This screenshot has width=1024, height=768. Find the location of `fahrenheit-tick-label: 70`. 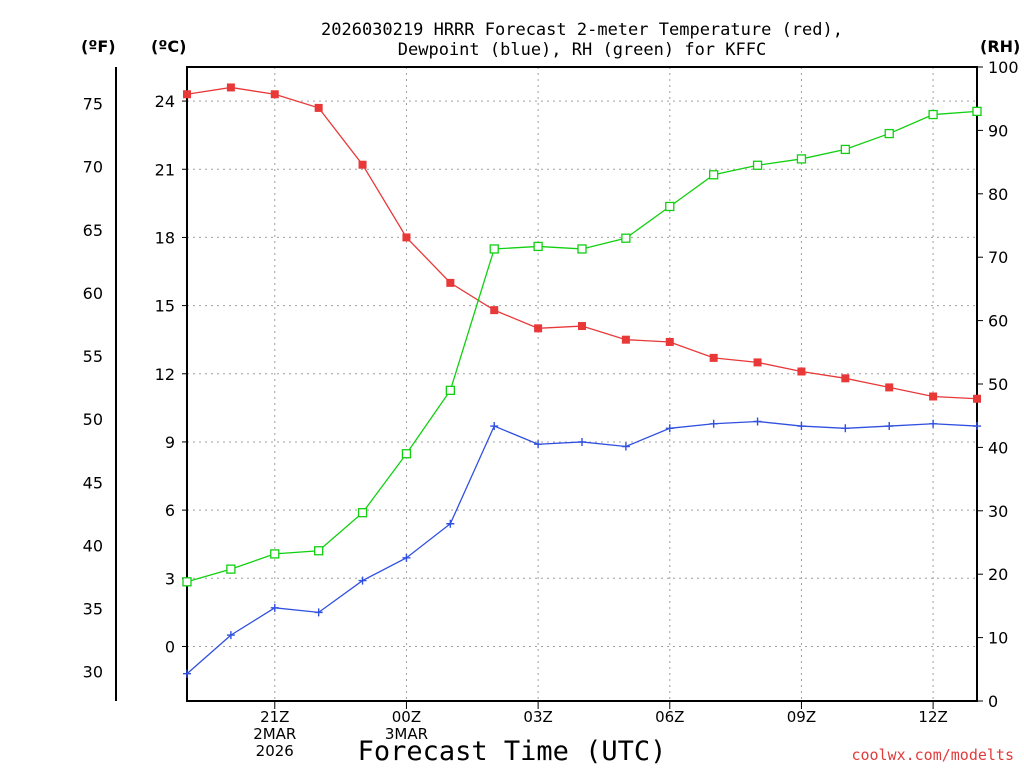

fahrenheit-tick-label: 70 is located at coordinates (93, 167).